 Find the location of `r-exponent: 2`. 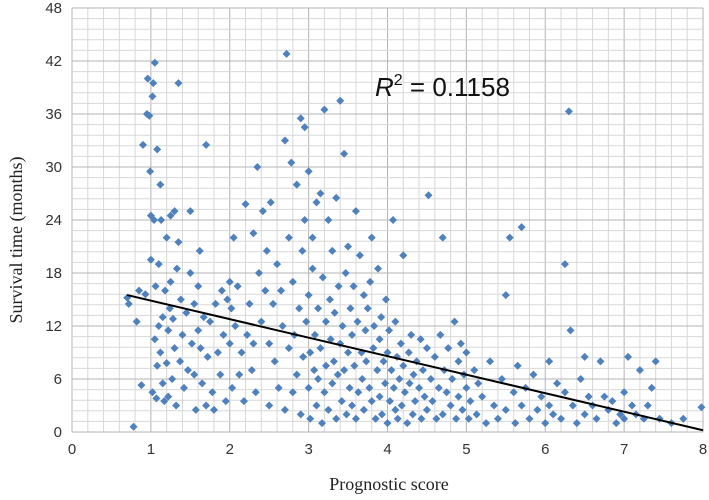

r-exponent: 2 is located at coordinates (398, 80).